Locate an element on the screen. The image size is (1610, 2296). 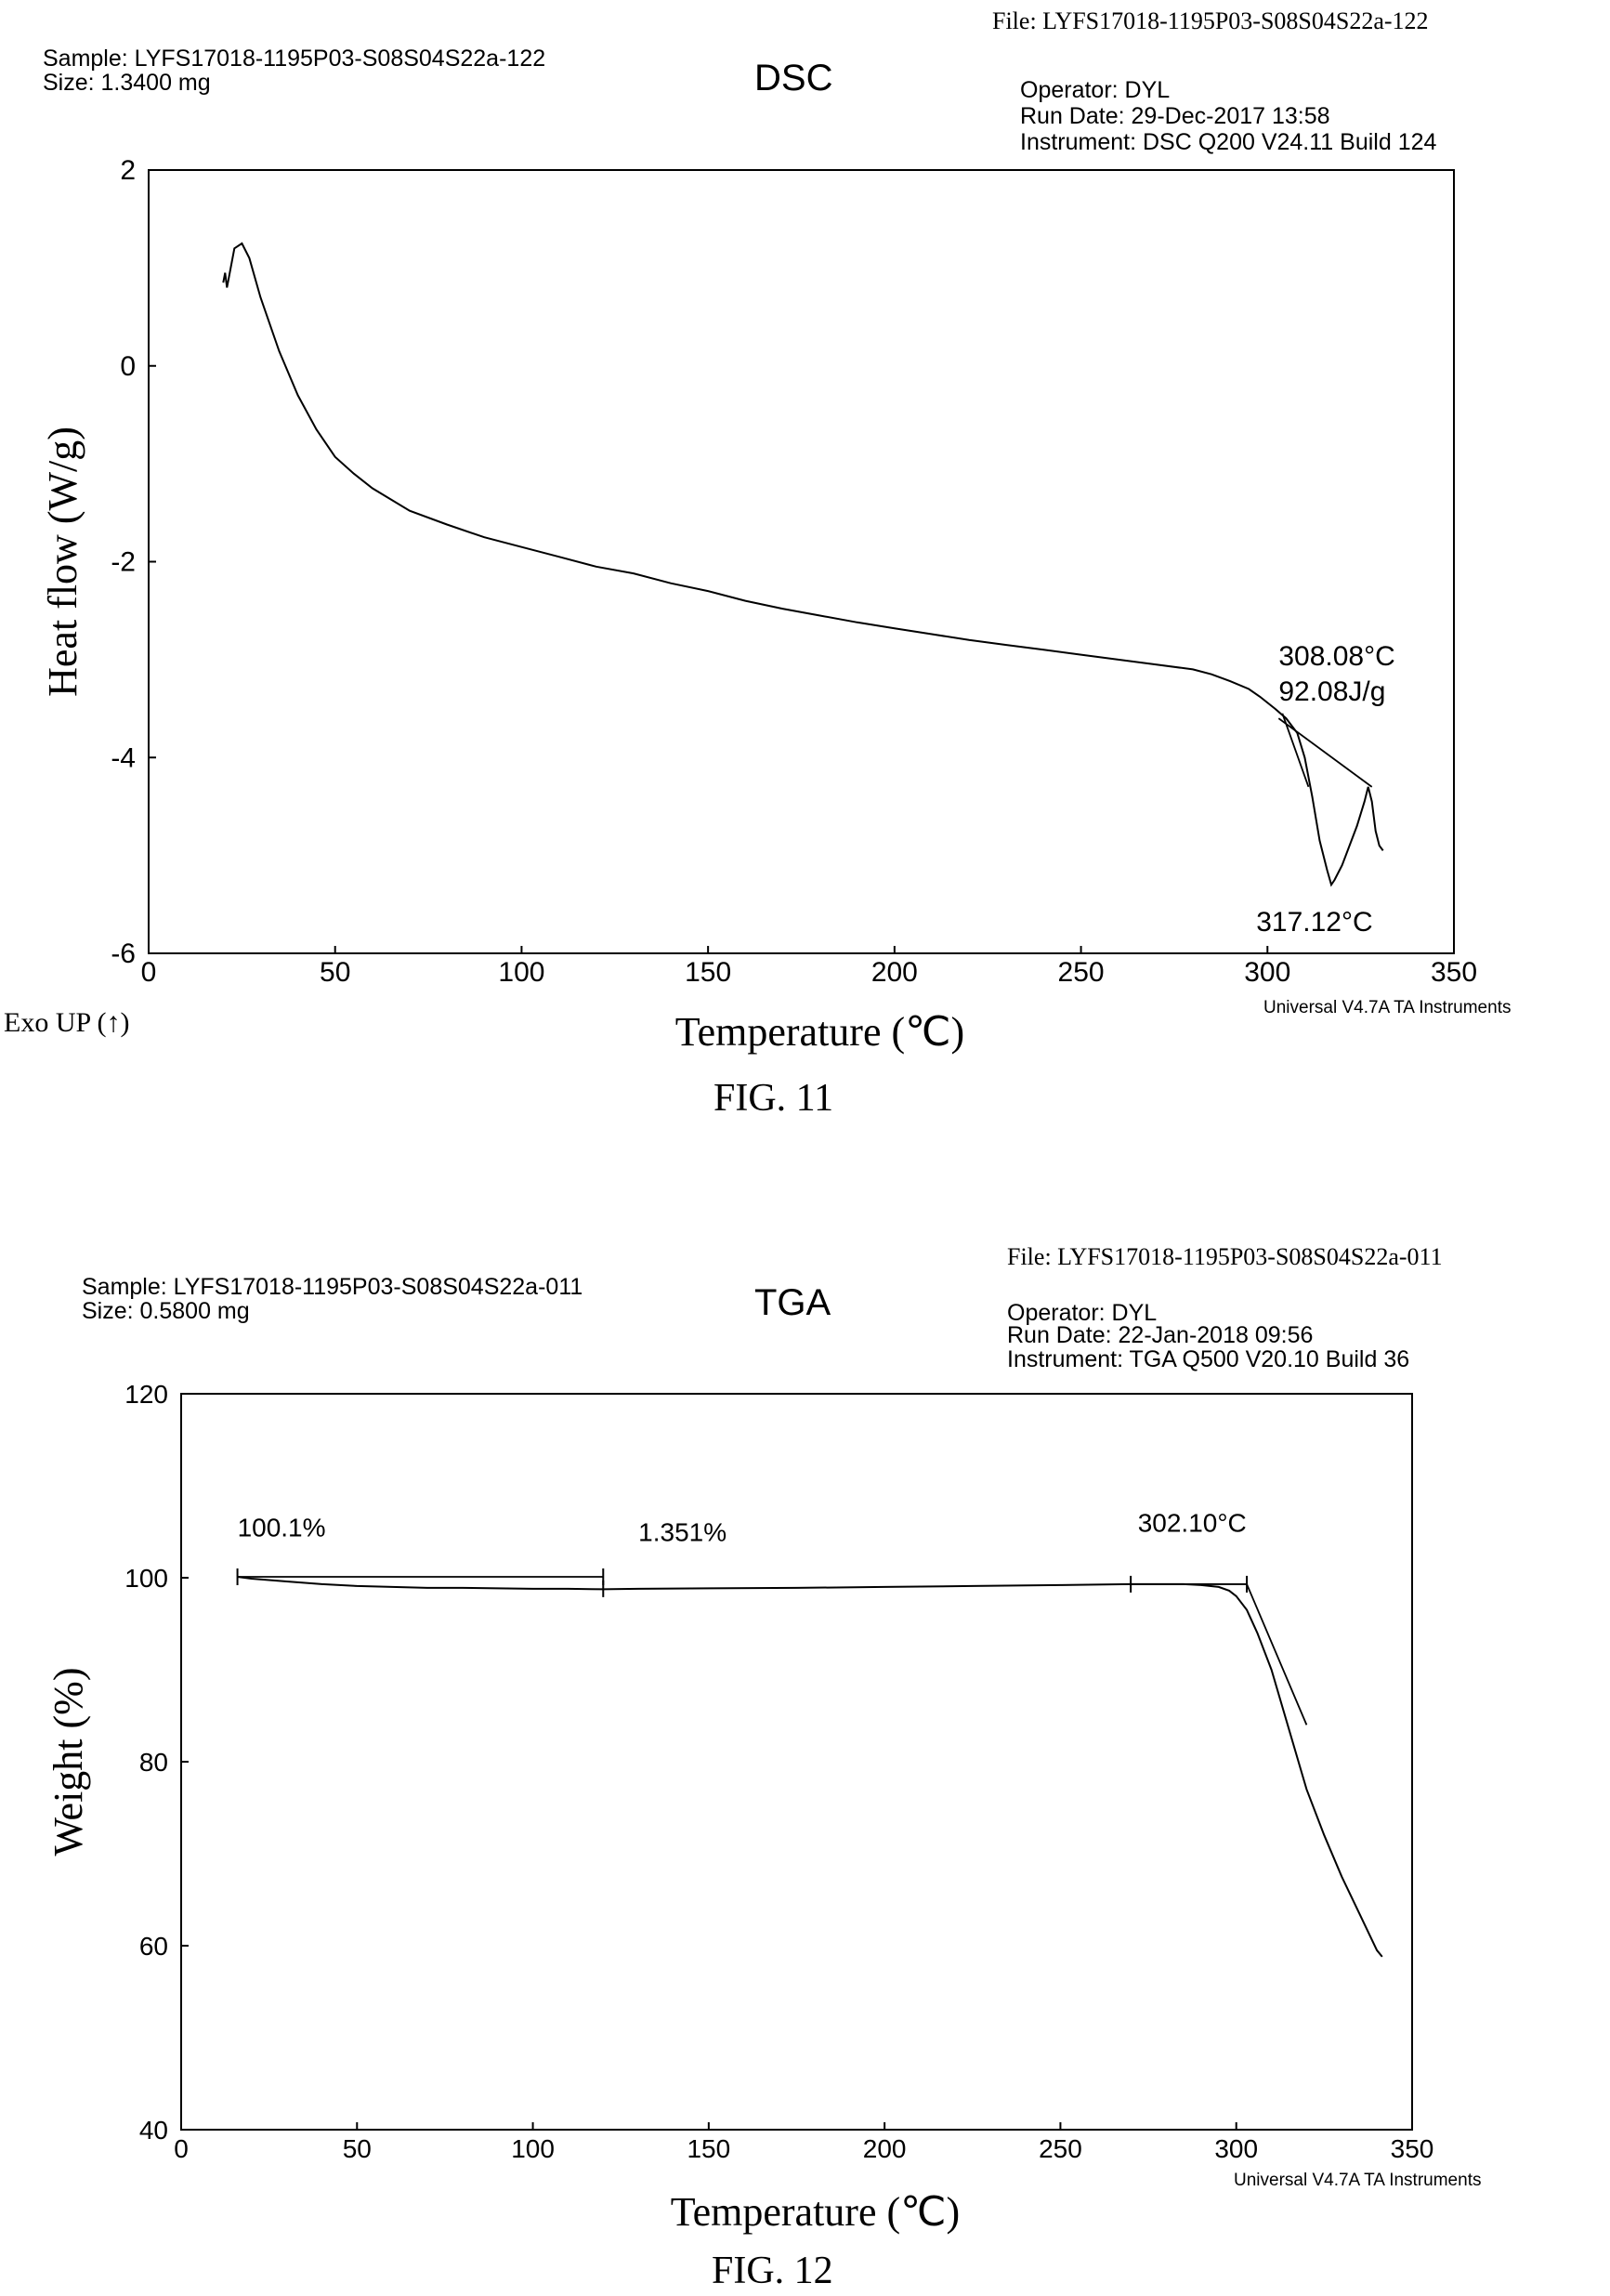
tga-y-tick-label: 60 is located at coordinates (154, 1946).